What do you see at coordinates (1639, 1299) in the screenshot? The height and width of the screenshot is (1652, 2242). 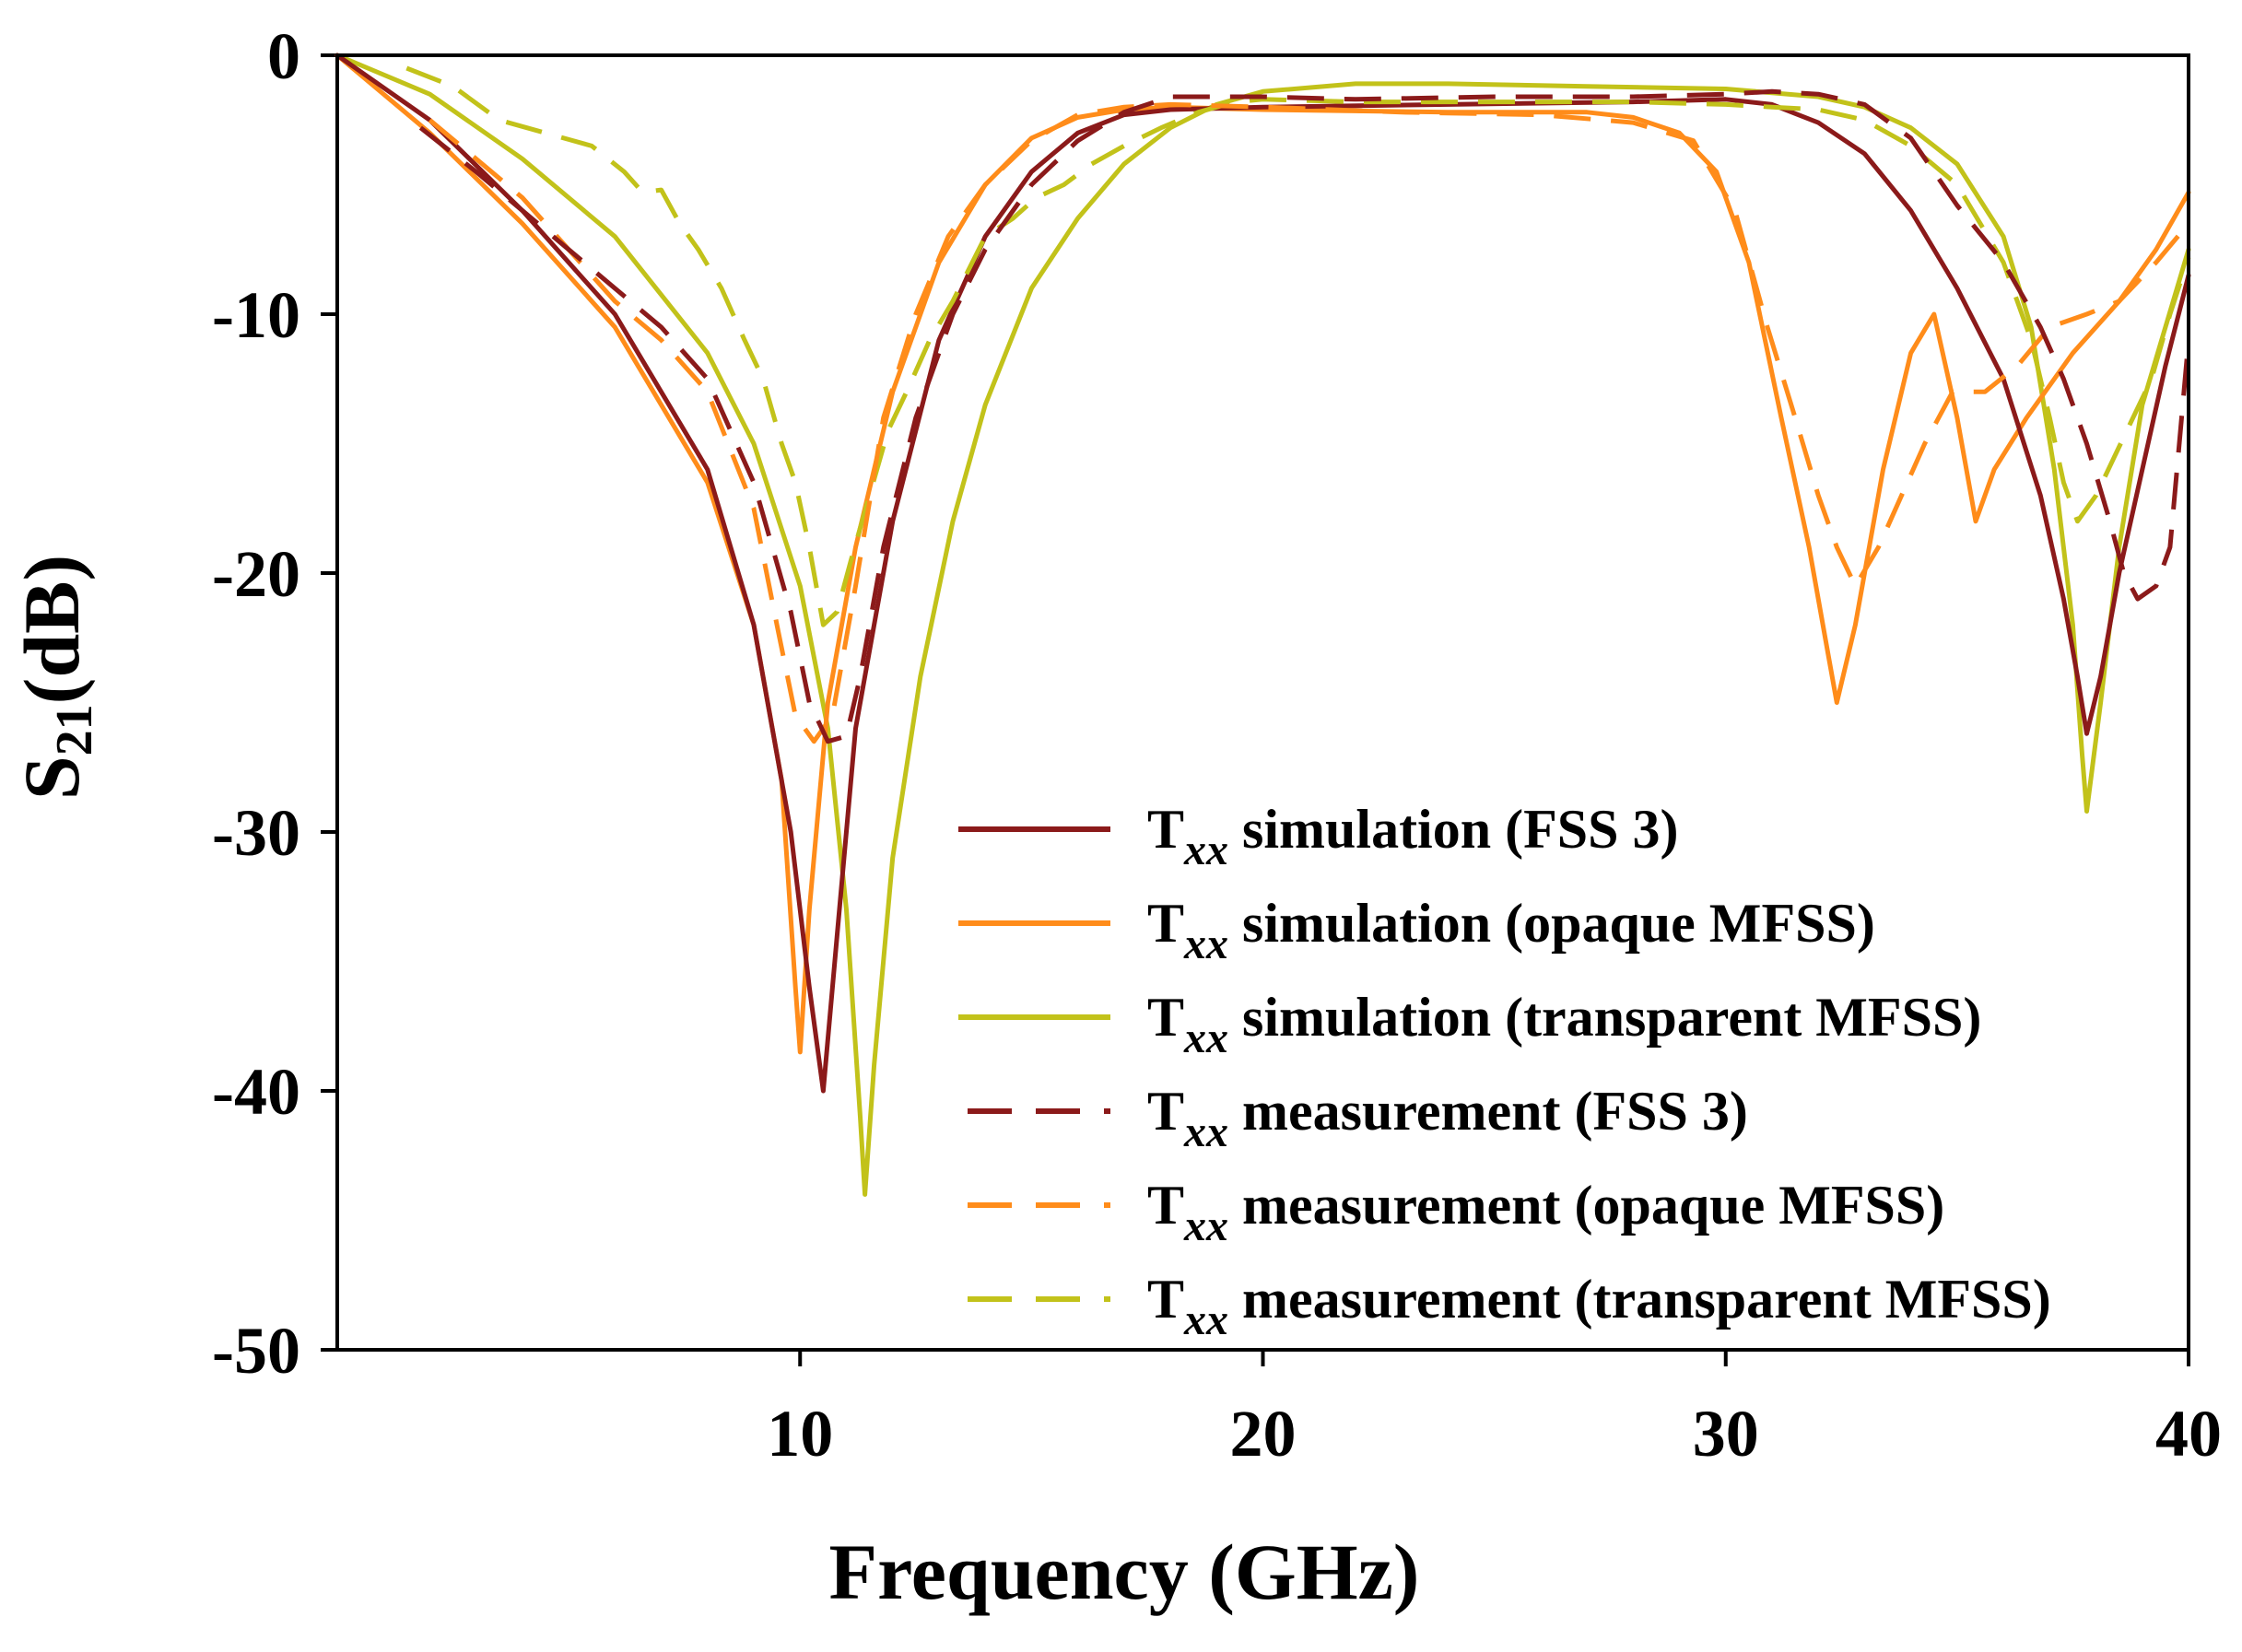 I see `legend-entry-label: measurement (transparent MFSS)` at bounding box center [1639, 1299].